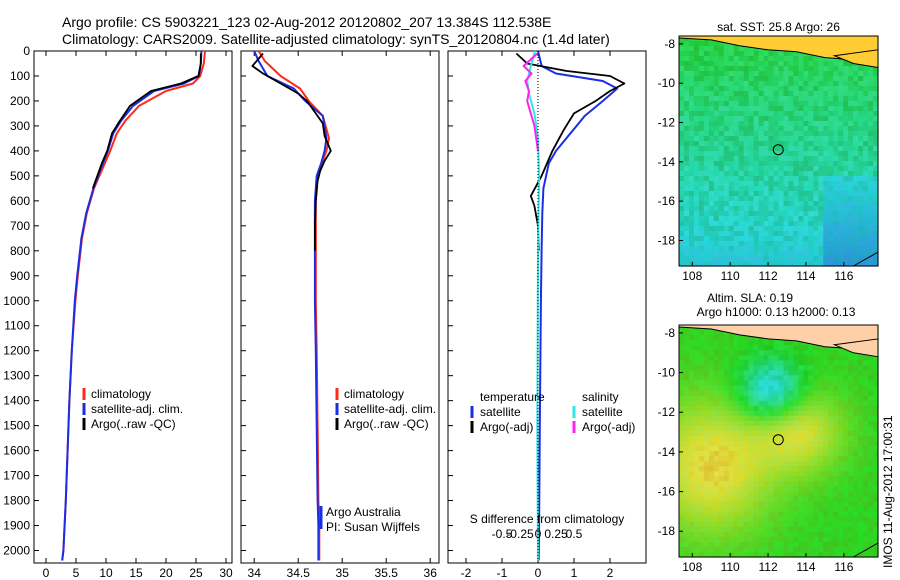 This screenshot has height=580, width=900. Describe the element at coordinates (343, 573) in the screenshot. I see `x-tick-label: 35` at that location.